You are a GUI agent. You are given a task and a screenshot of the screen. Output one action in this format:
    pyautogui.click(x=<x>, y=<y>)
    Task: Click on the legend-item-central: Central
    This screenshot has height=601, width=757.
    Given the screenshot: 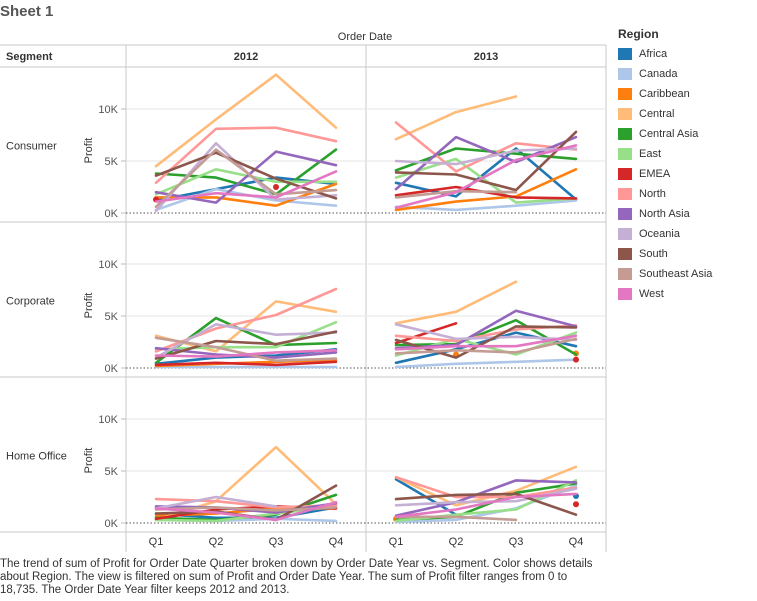 What is the action you would take?
    pyautogui.click(x=665, y=114)
    